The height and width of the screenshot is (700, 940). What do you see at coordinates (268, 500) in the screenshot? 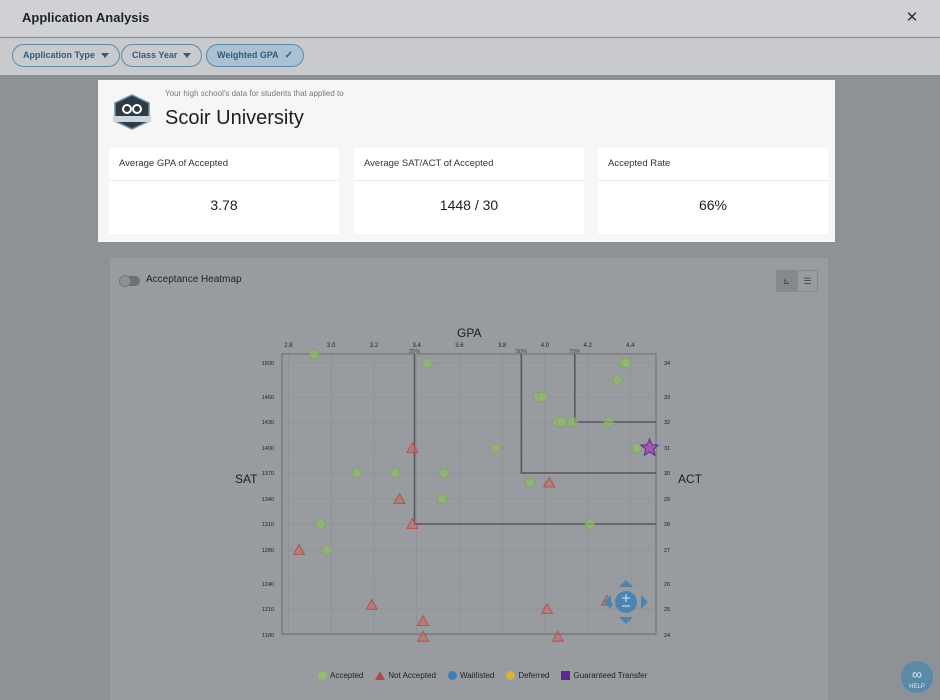
I see `sat-tick-label: 1340` at bounding box center [268, 500].